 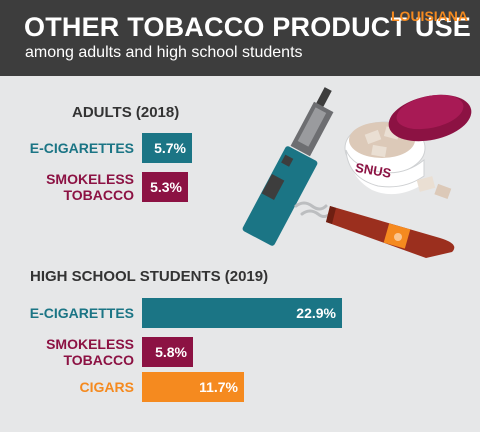 What do you see at coordinates (126, 112) in the screenshot?
I see `adults-section-title: ADULTS (2018)` at bounding box center [126, 112].